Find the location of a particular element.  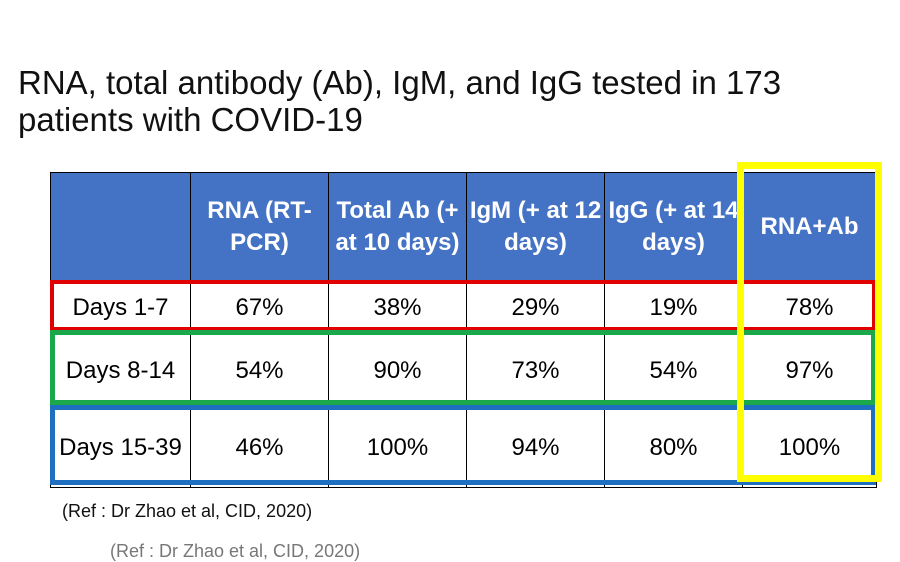

cell-igg: 80% is located at coordinates (673, 448).